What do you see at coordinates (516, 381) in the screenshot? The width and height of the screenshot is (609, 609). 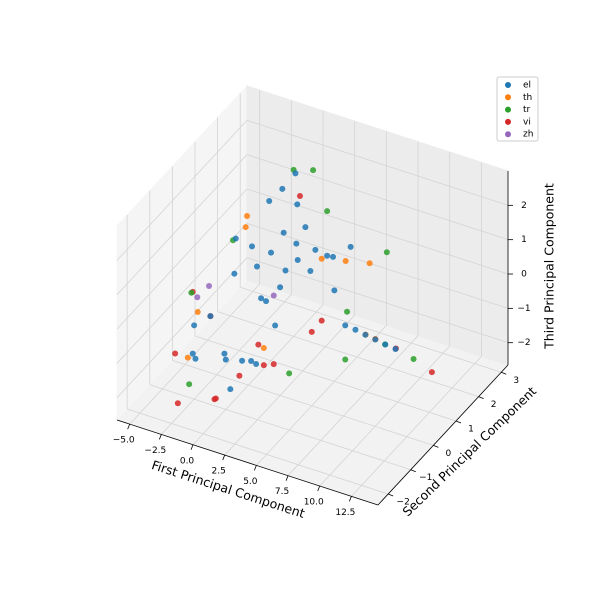 I see `y-tick-label: 3` at bounding box center [516, 381].